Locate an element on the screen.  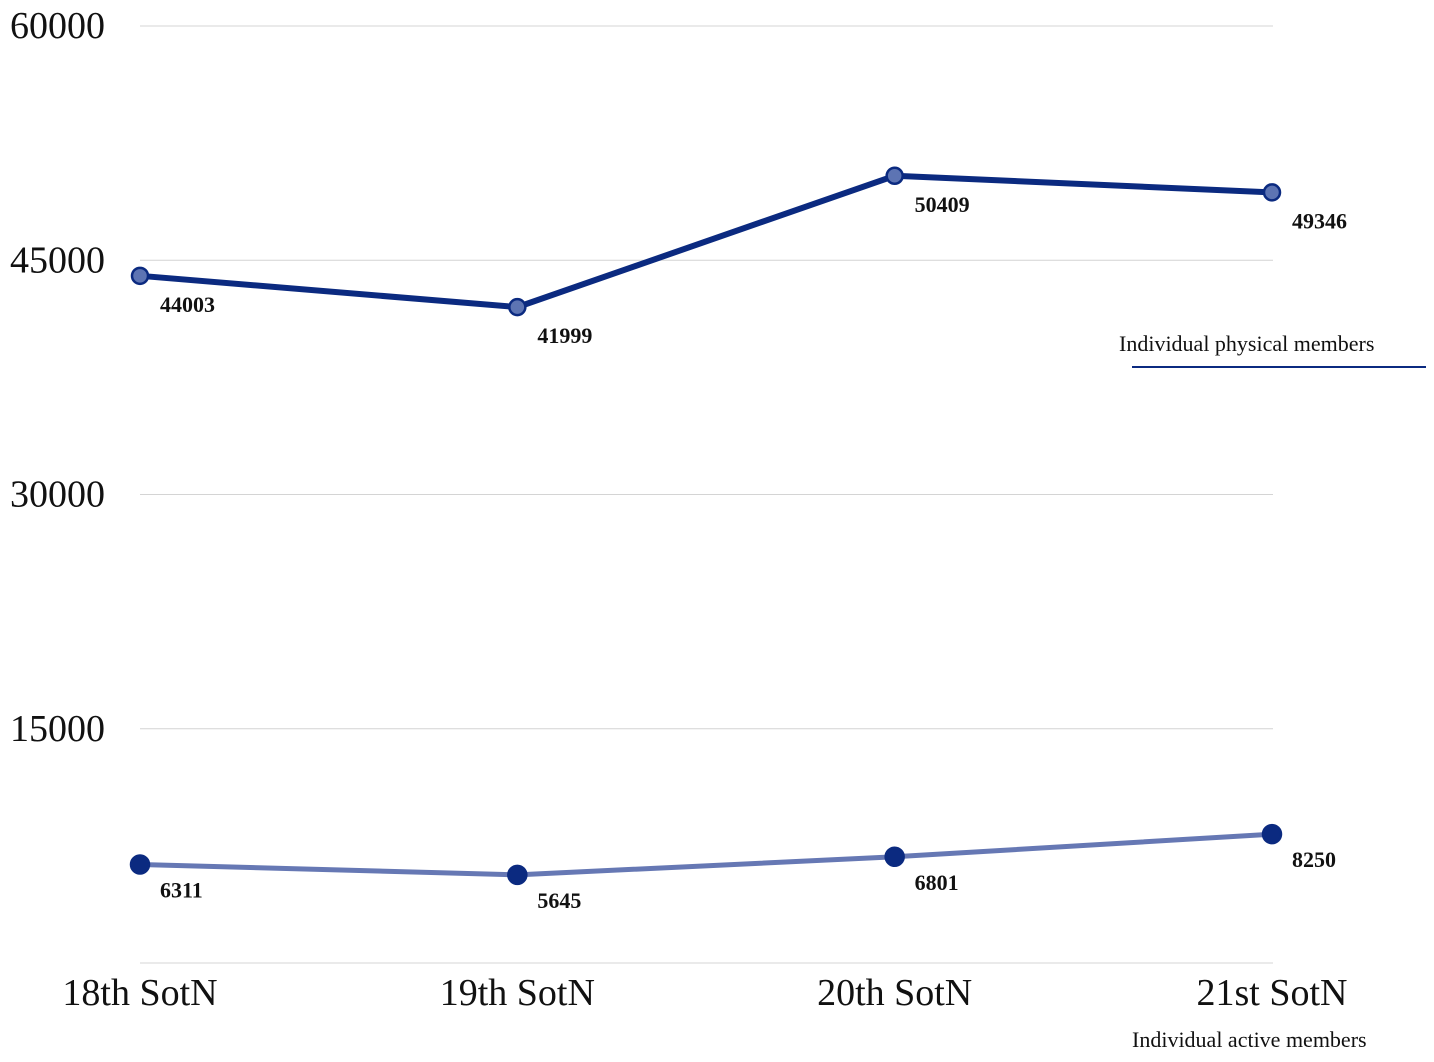
data-label-2: 8250 is located at coordinates (1314, 859).